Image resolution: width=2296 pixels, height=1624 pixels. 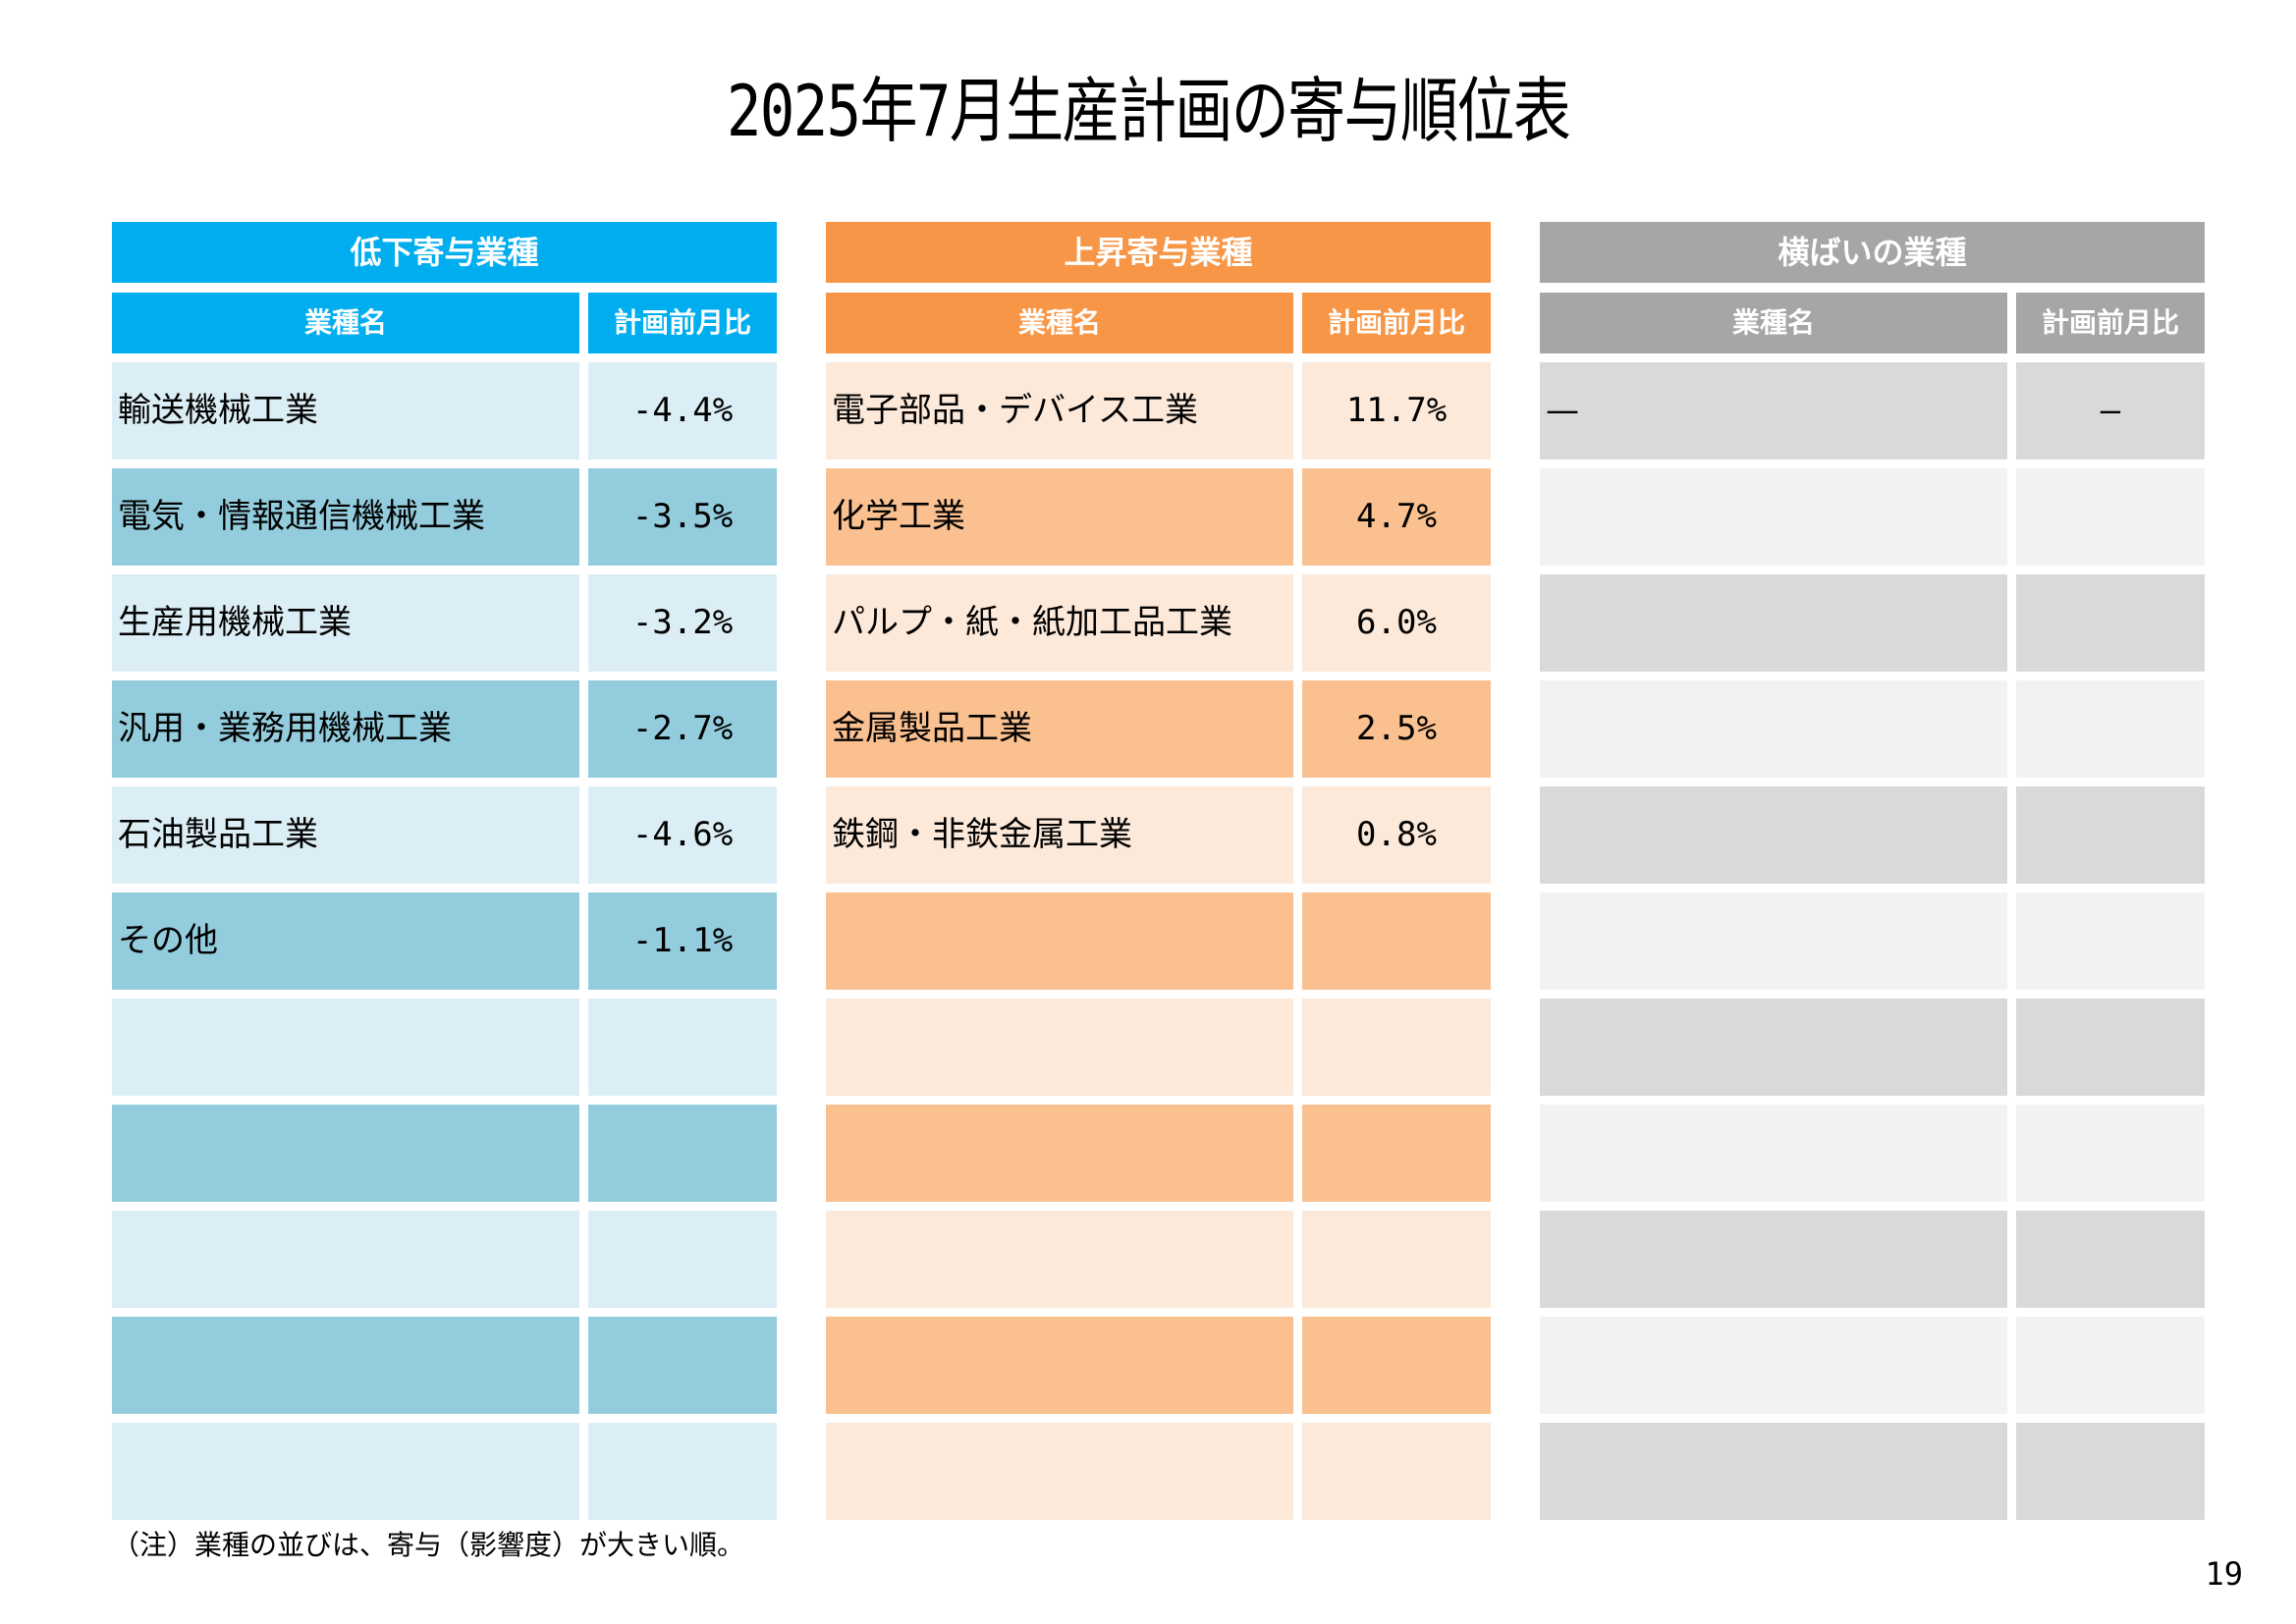 I want to click on table-row: パルプ・紙・紙加工品工業 6.0%, so click(x=1158, y=623).